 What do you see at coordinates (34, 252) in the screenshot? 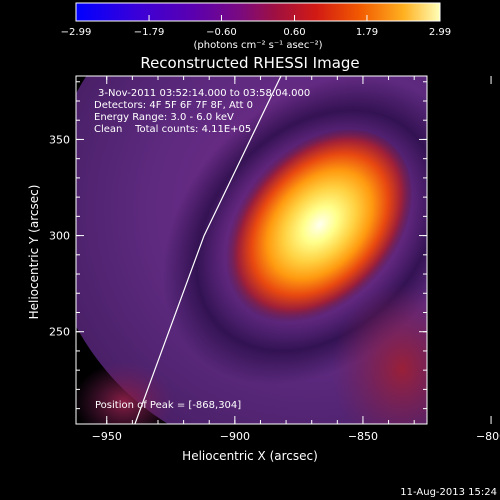
I see `y-axis-label: Heliocentric Y (arcsec)` at bounding box center [34, 252].